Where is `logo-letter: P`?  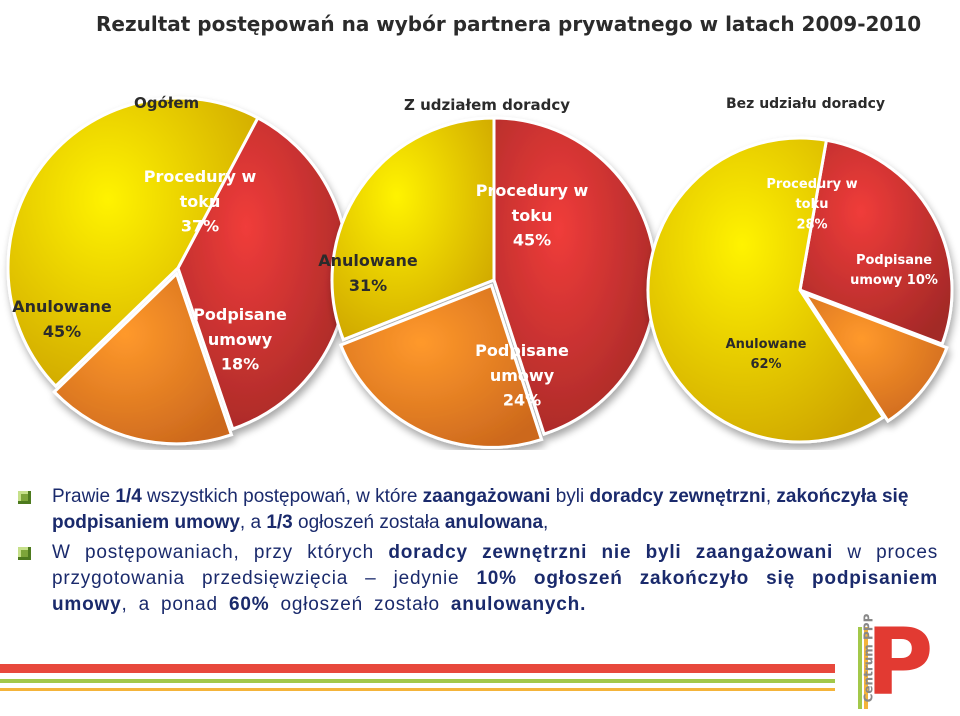
logo-letter: P is located at coordinates (900, 662).